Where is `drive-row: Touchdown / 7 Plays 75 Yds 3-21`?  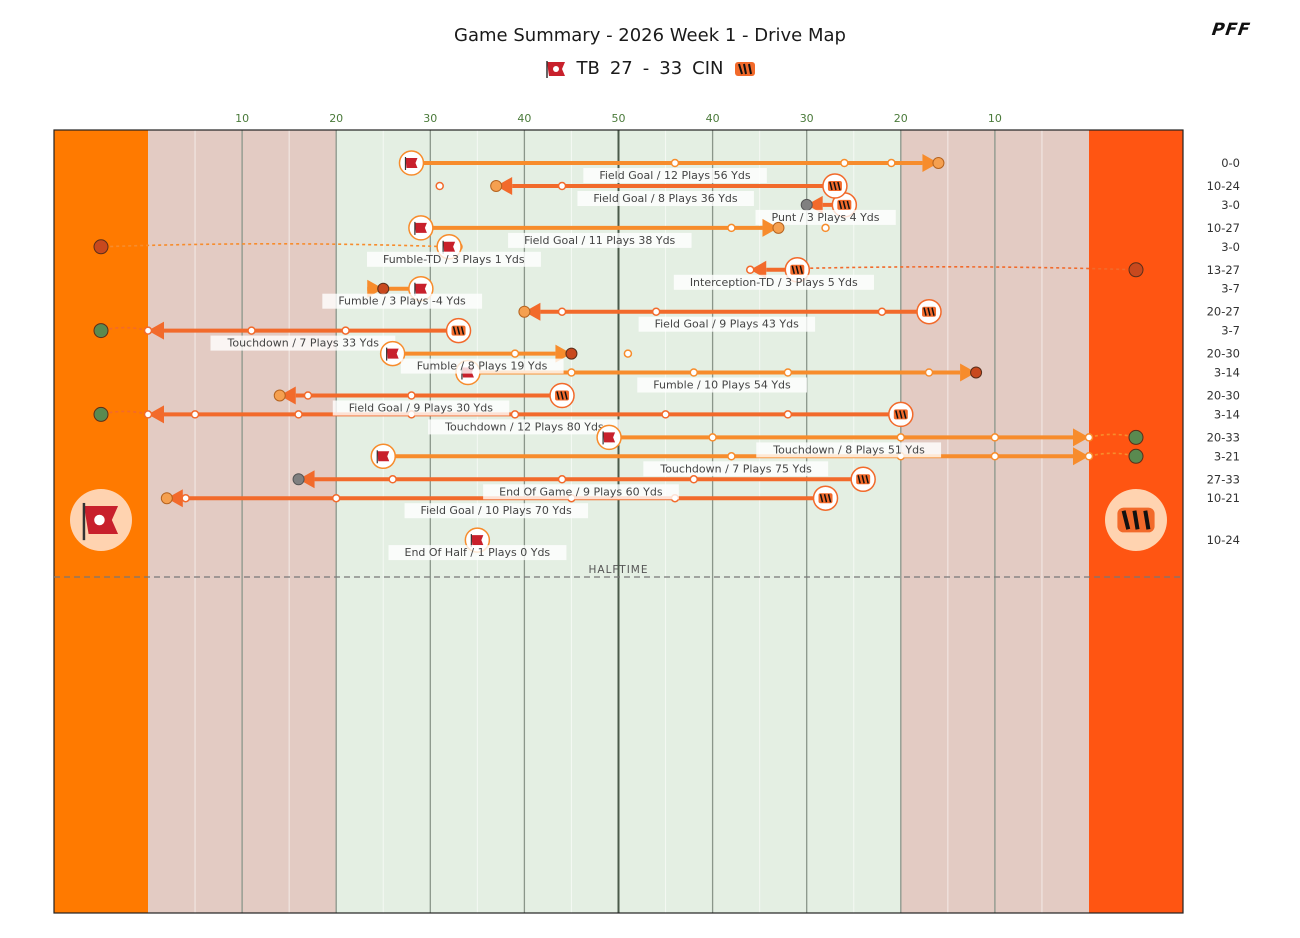
drive-row: Touchdown / 7 Plays 75 Yds 3-21 is located at coordinates (805, 460).